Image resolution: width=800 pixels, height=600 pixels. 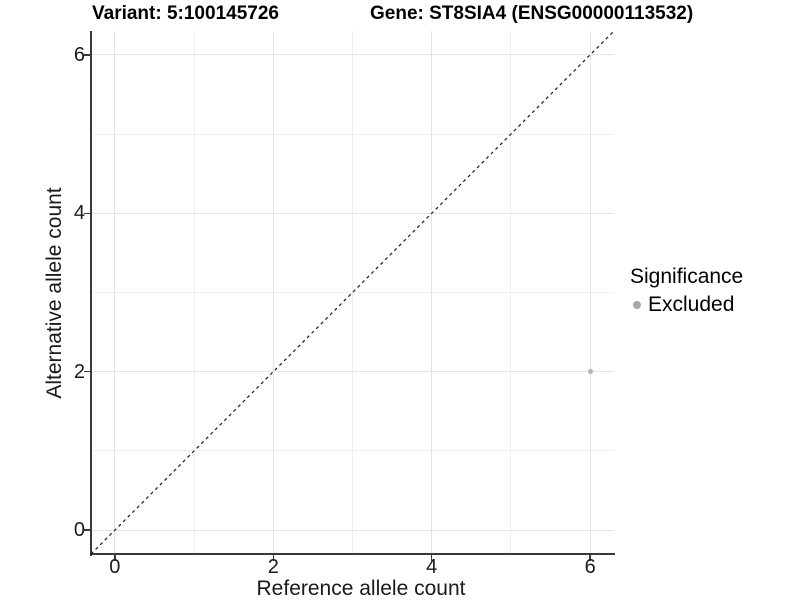 I want to click on legend-point-icon, so click(x=637, y=305).